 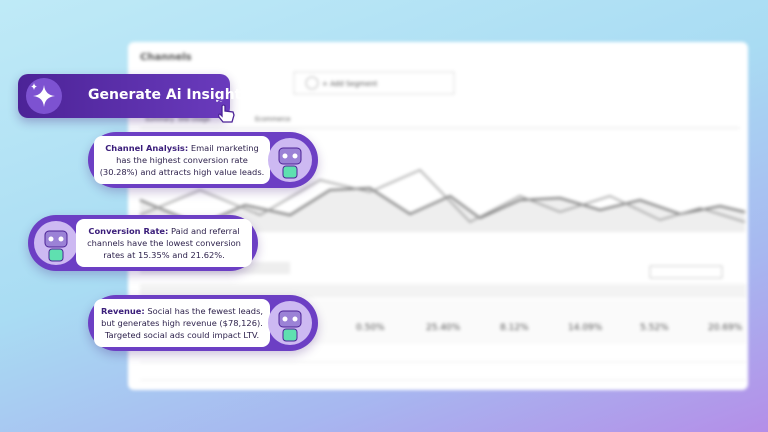 What do you see at coordinates (147, 148) in the screenshot?
I see `insight-label: Channel Analysis:` at bounding box center [147, 148].